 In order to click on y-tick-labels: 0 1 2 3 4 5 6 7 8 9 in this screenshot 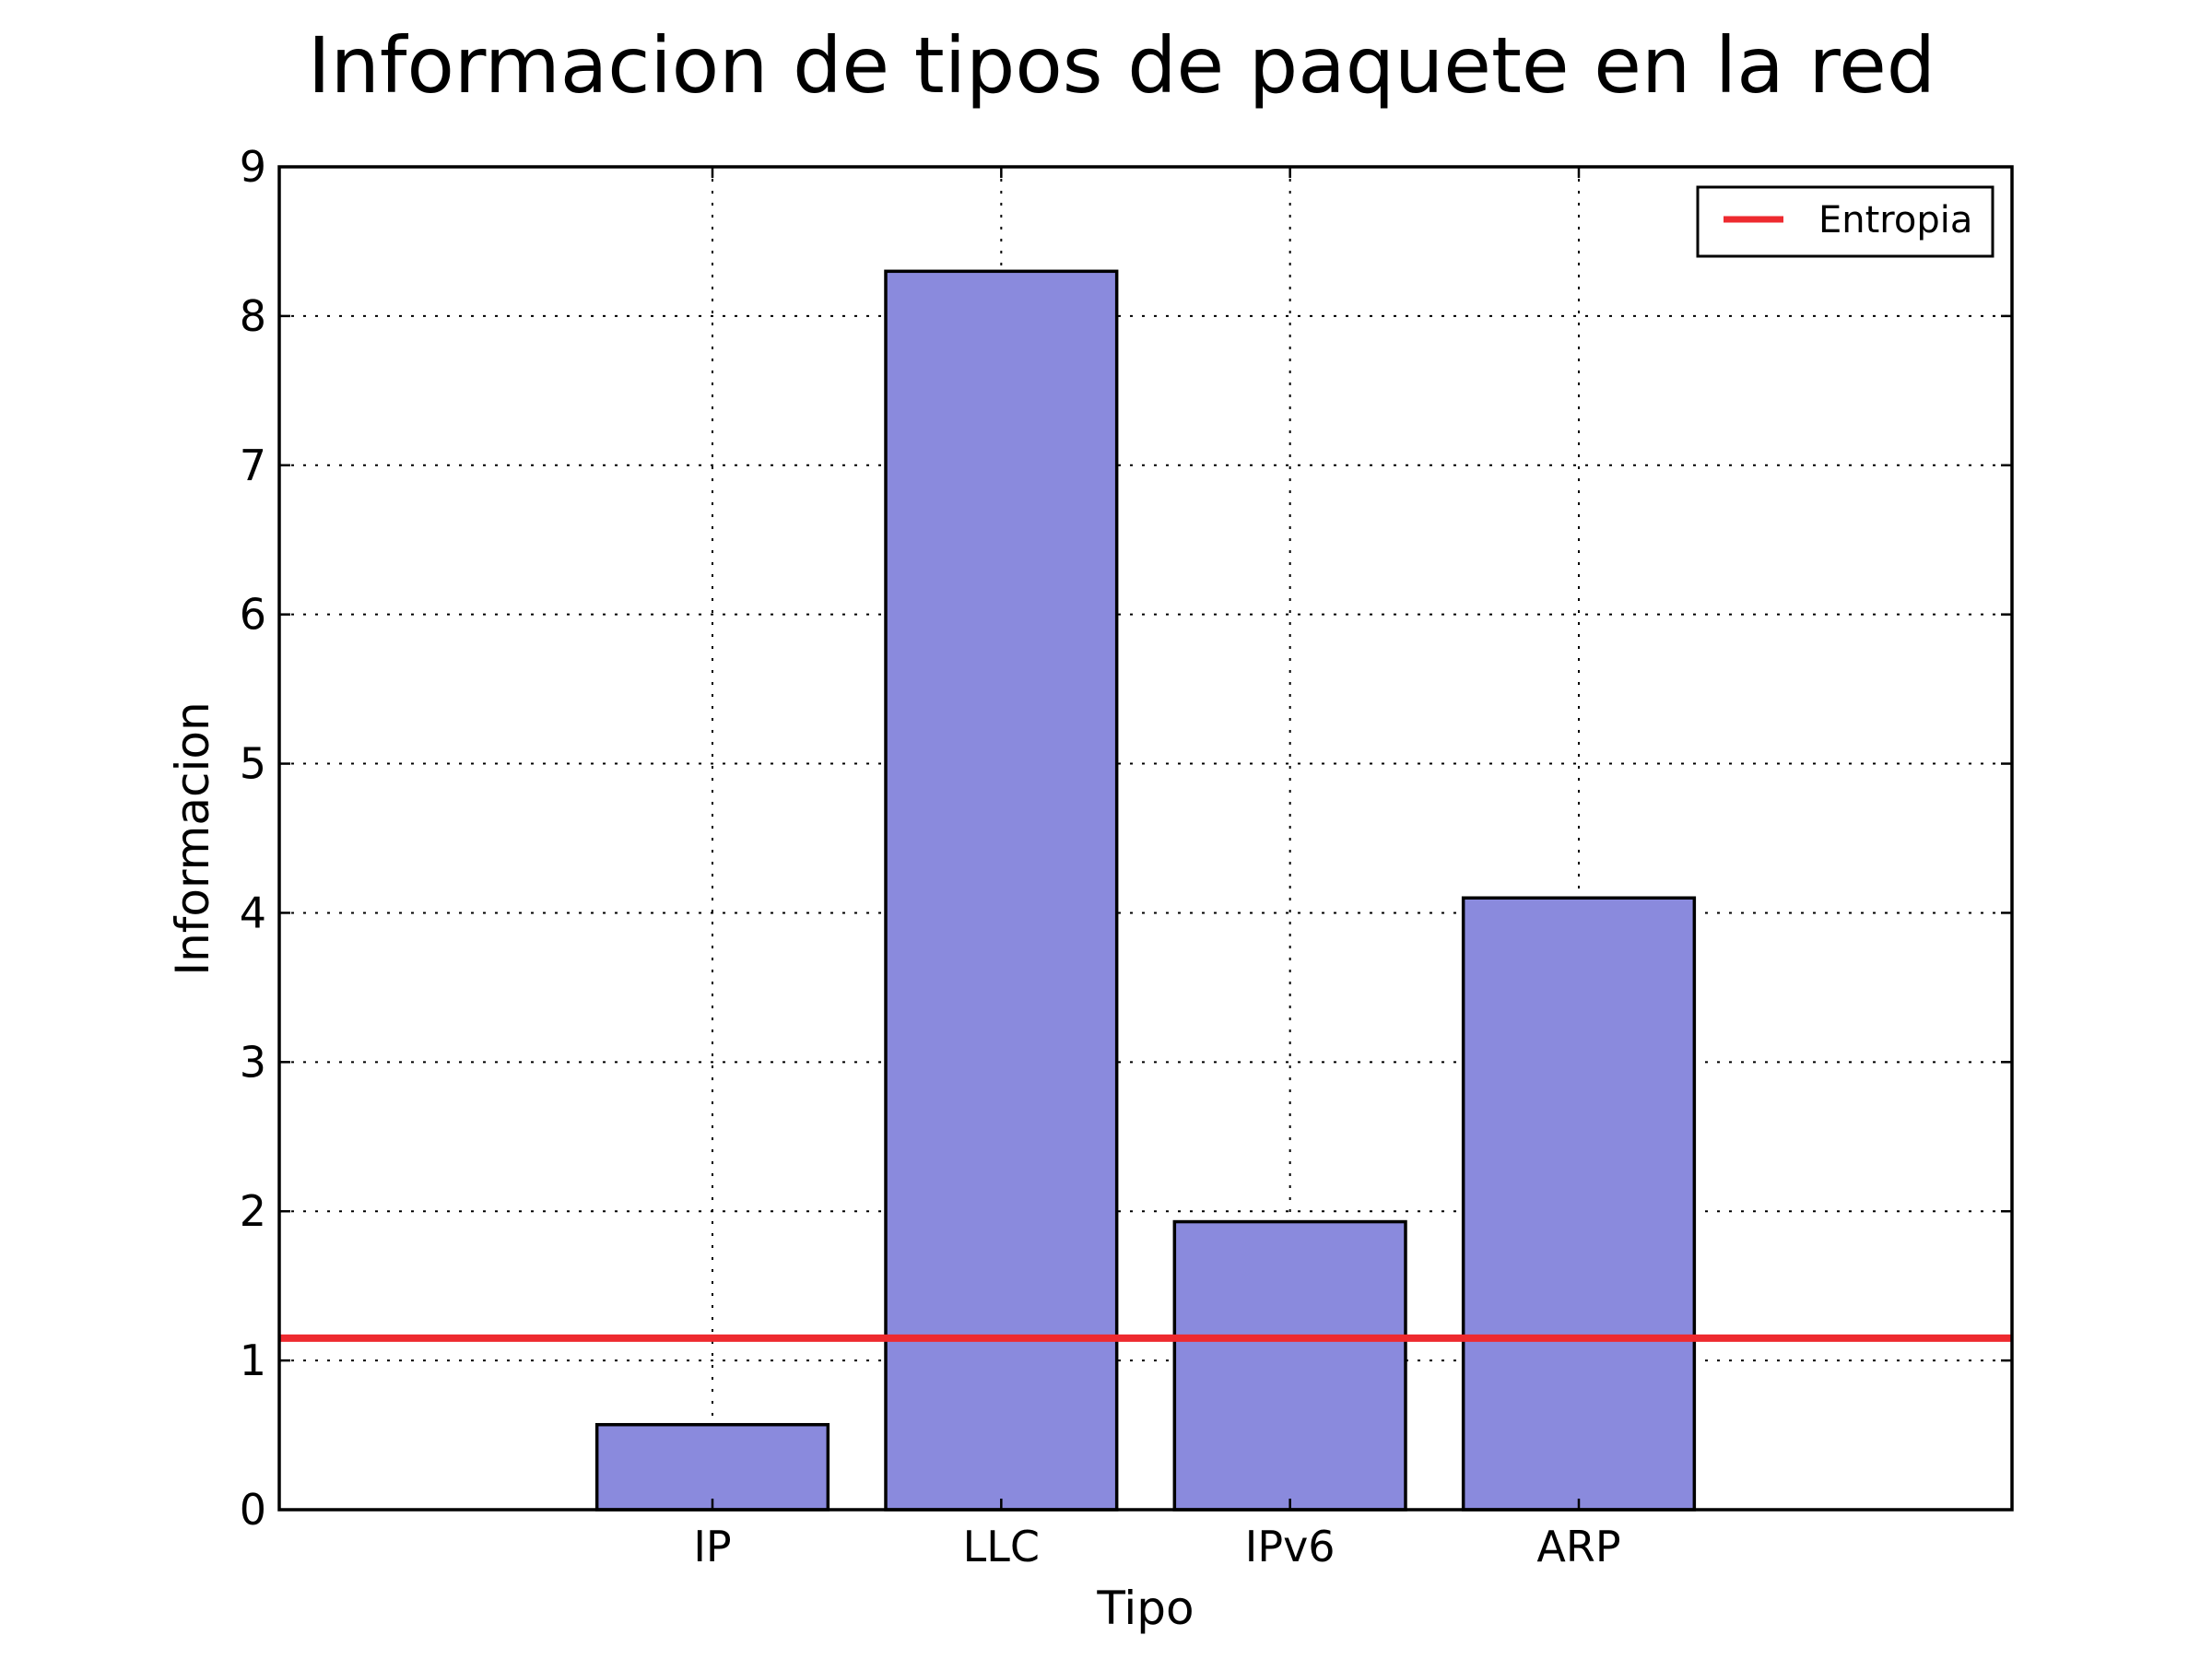, I will do `click(253, 838)`.